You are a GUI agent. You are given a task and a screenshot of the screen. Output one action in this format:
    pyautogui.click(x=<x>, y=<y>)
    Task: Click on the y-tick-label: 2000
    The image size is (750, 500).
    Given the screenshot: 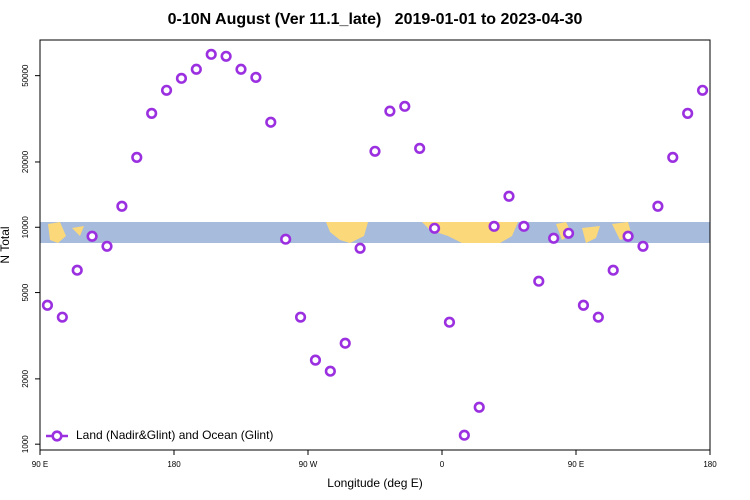 What is the action you would take?
    pyautogui.click(x=25, y=378)
    